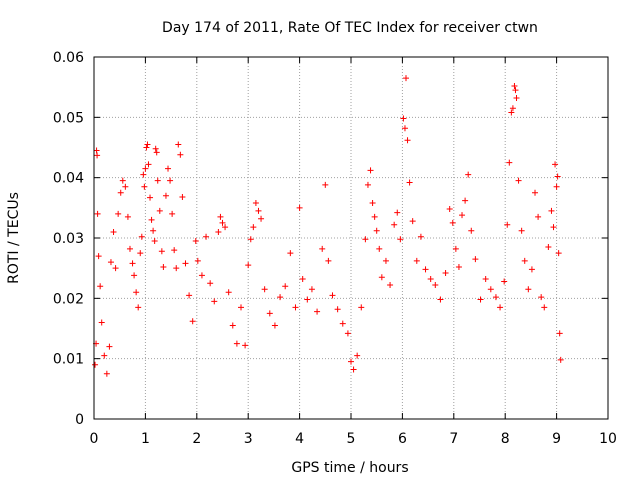 Image resolution: width=640 pixels, height=485 pixels. I want to click on x-tick-label: 6, so click(402, 439).